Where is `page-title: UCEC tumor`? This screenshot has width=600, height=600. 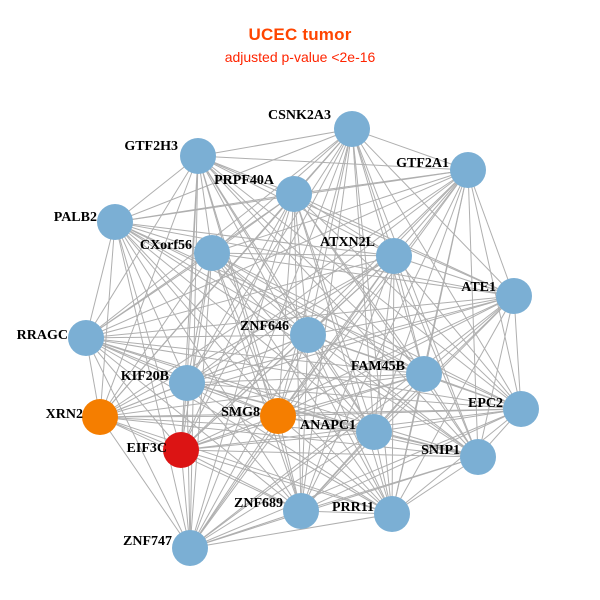
page-title: UCEC tumor is located at coordinates (300, 34).